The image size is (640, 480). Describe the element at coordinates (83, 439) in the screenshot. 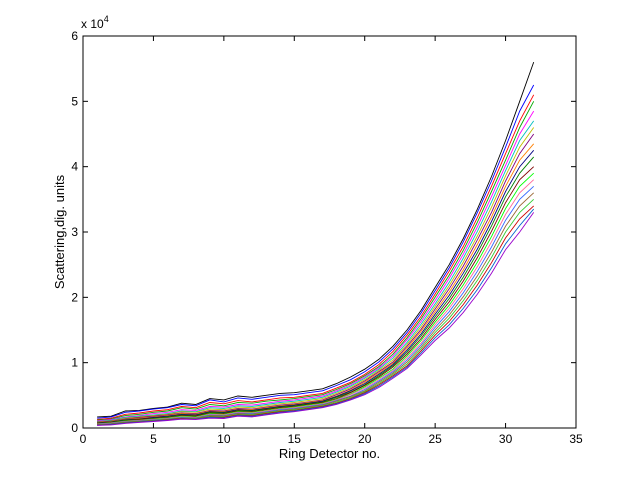

I see `x-tick-label: 0` at that location.